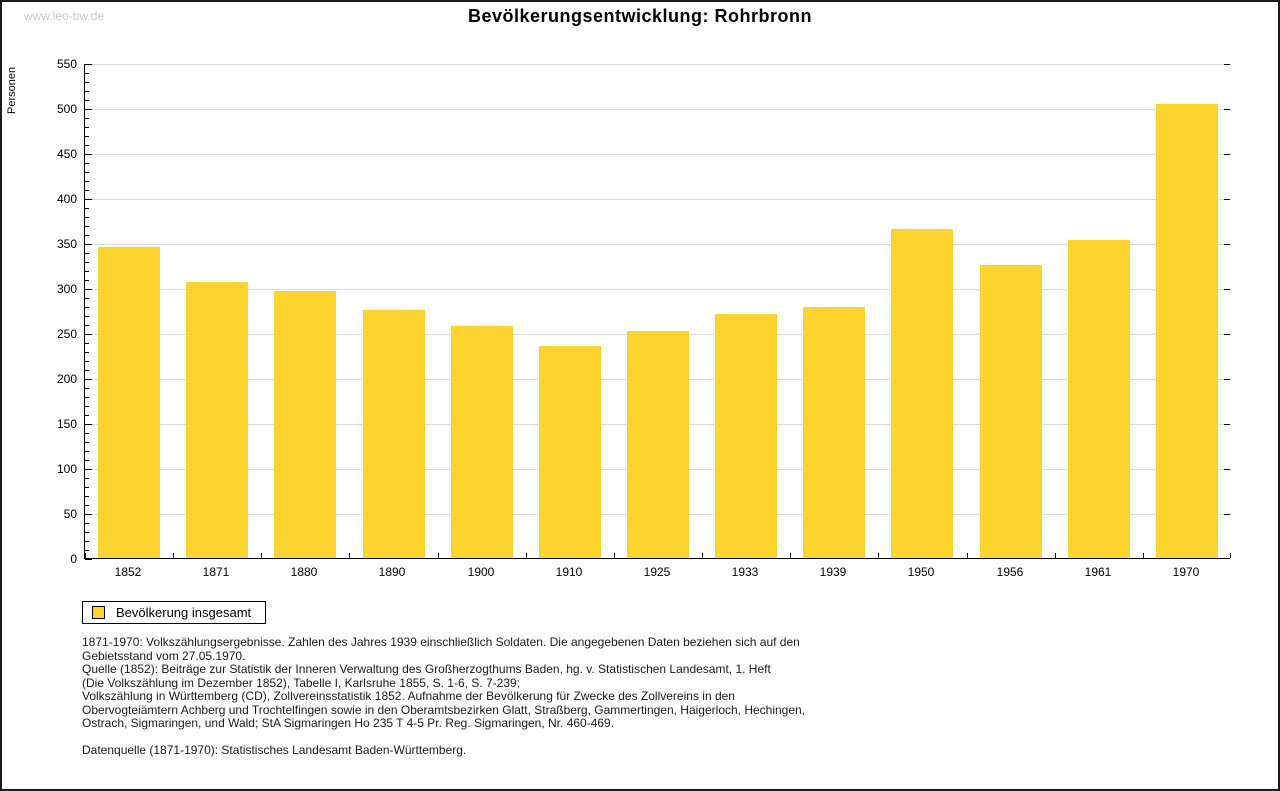  I want to click on bar-1956, so click(1011, 411).